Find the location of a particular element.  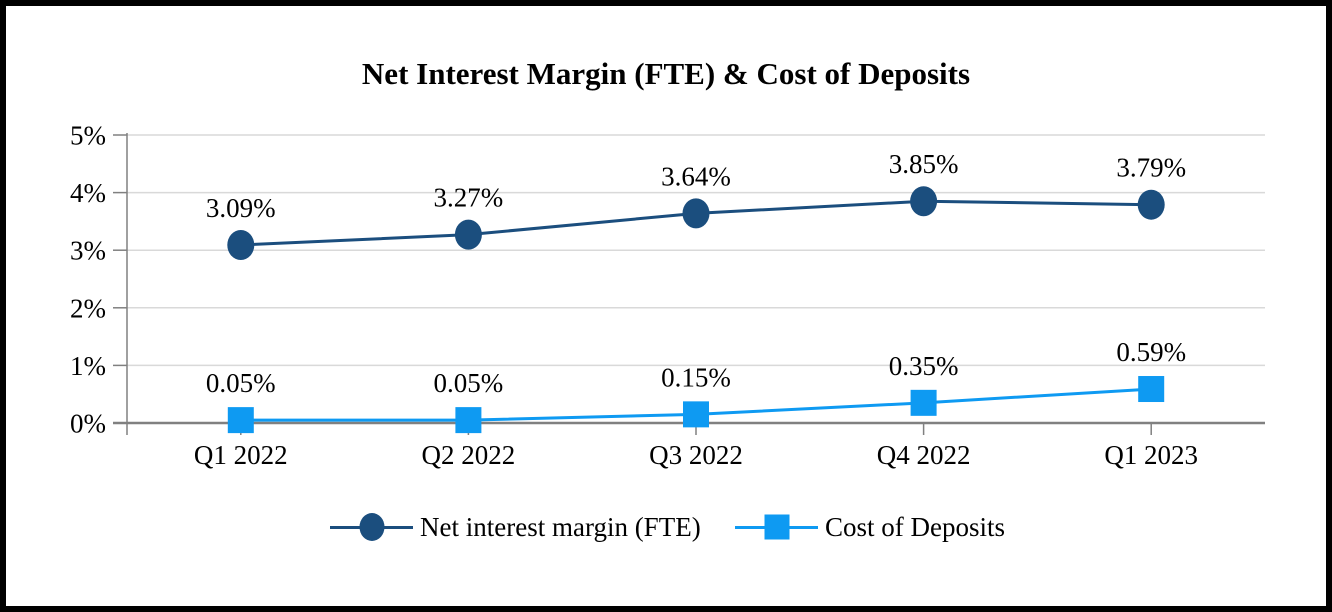

circle-marker-icon is located at coordinates (371, 527).